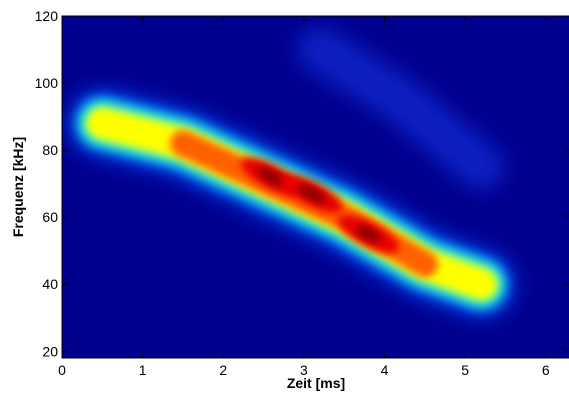  I want to click on x-tick-label: 5, so click(465, 370).